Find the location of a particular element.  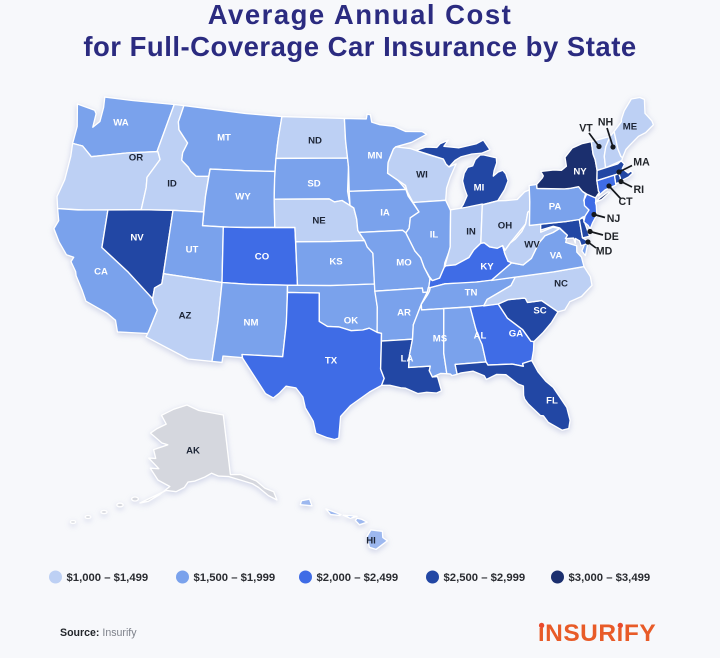

svg-text: UT is located at coordinates (192, 249).